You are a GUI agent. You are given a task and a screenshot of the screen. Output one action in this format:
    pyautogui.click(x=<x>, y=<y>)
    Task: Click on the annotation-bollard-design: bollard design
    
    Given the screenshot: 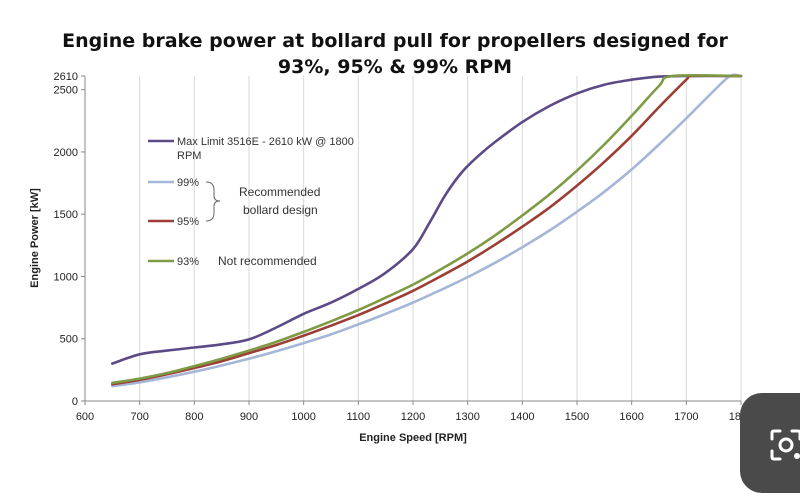 What is the action you would take?
    pyautogui.click(x=280, y=210)
    